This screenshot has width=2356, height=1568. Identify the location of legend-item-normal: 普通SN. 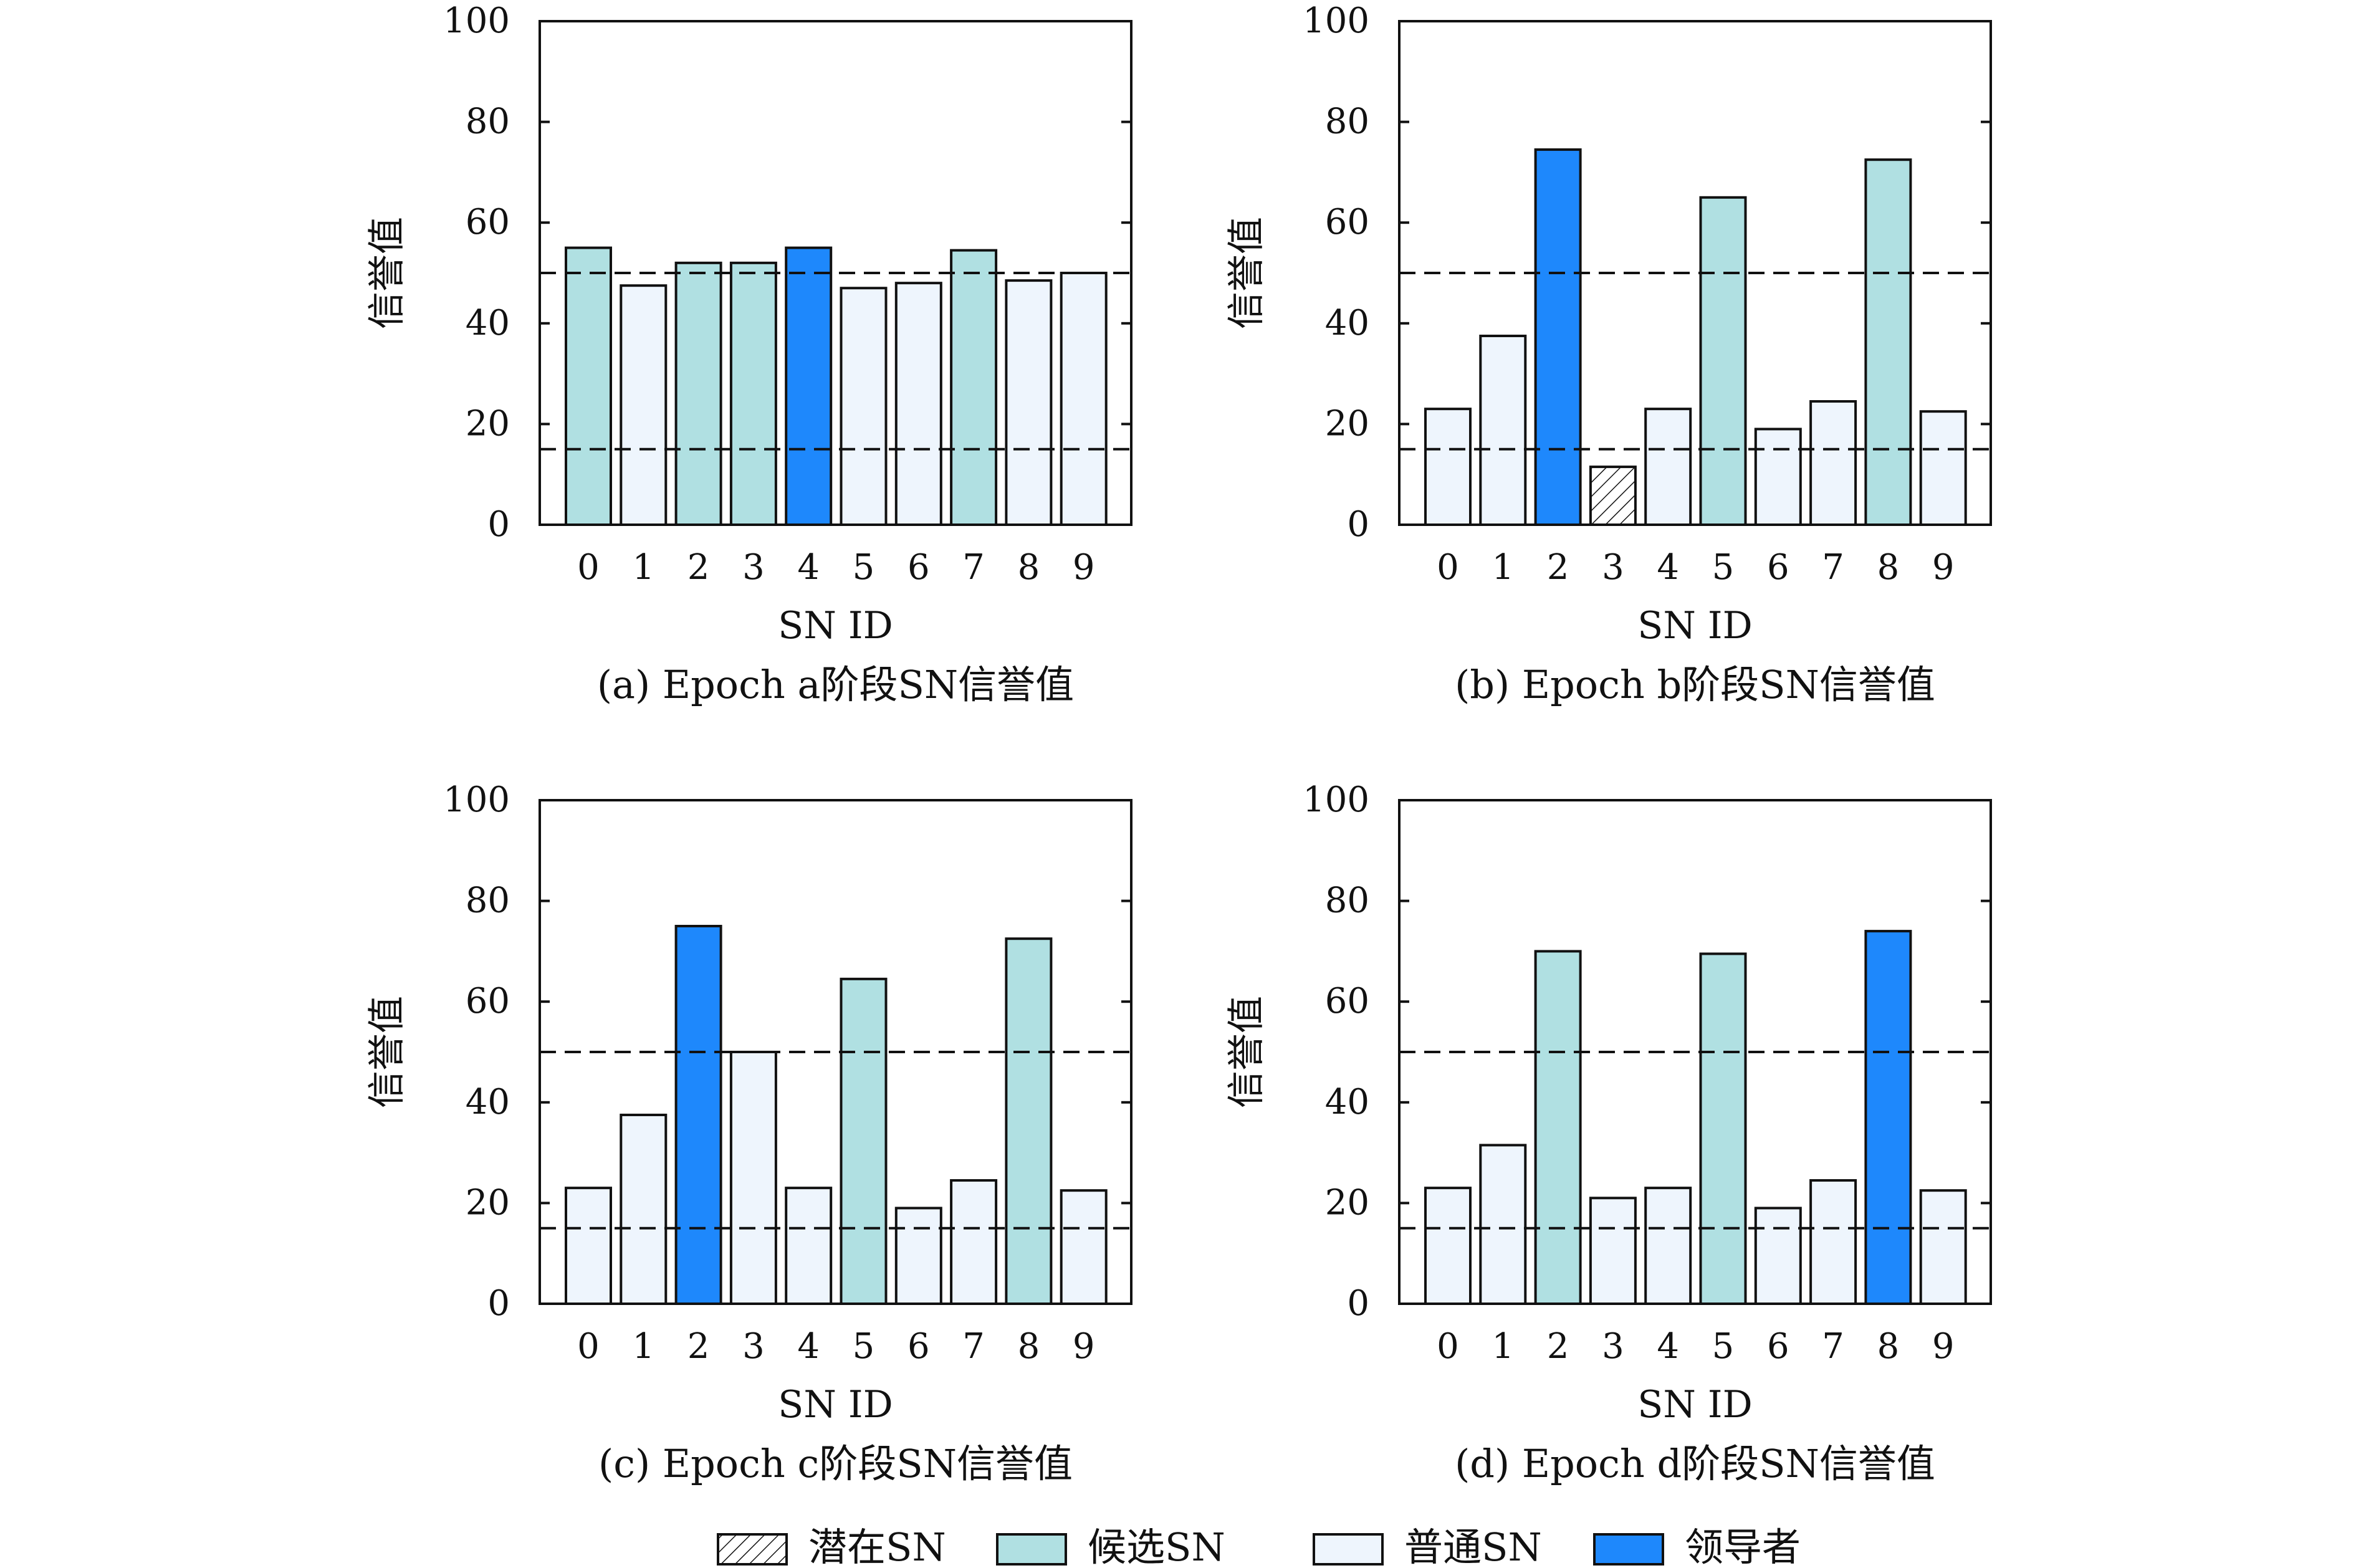
(1427, 1546).